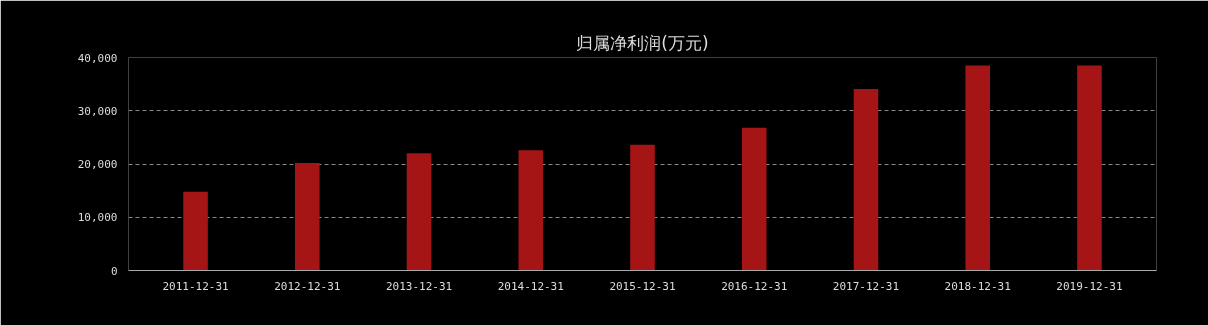 This screenshot has width=1208, height=325. What do you see at coordinates (114, 271) in the screenshot?
I see `y-tick-label: 0` at bounding box center [114, 271].